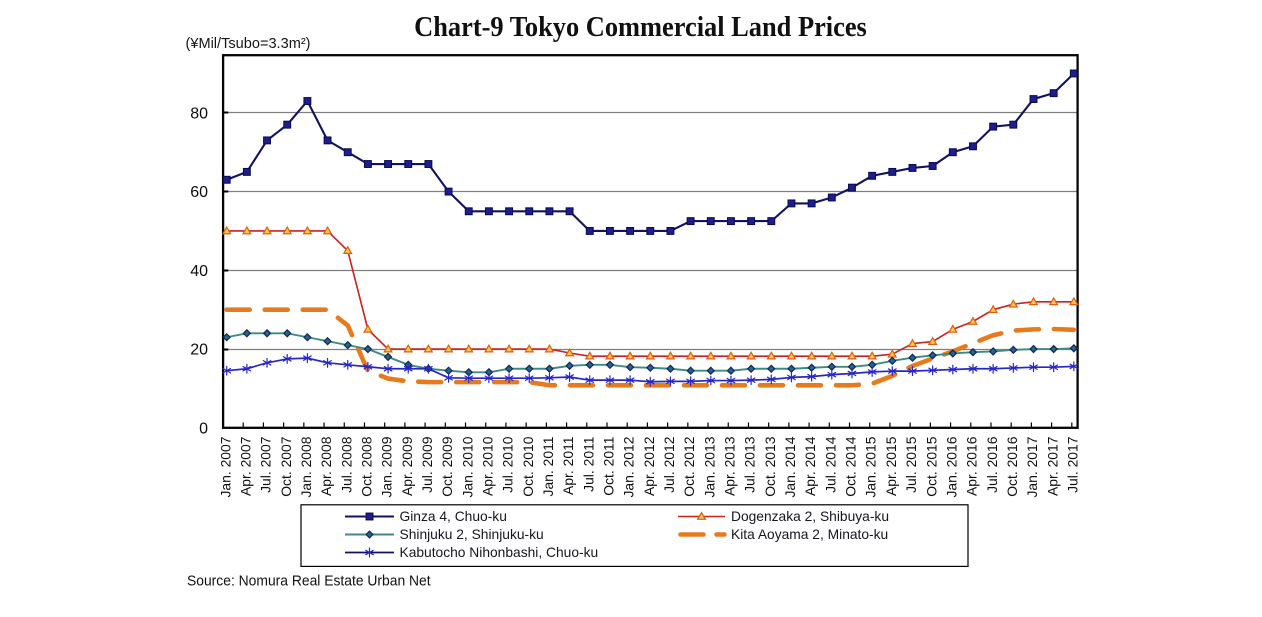 The image size is (1262, 617). What do you see at coordinates (199, 271) in the screenshot?
I see `svg-text: 40` at bounding box center [199, 271].